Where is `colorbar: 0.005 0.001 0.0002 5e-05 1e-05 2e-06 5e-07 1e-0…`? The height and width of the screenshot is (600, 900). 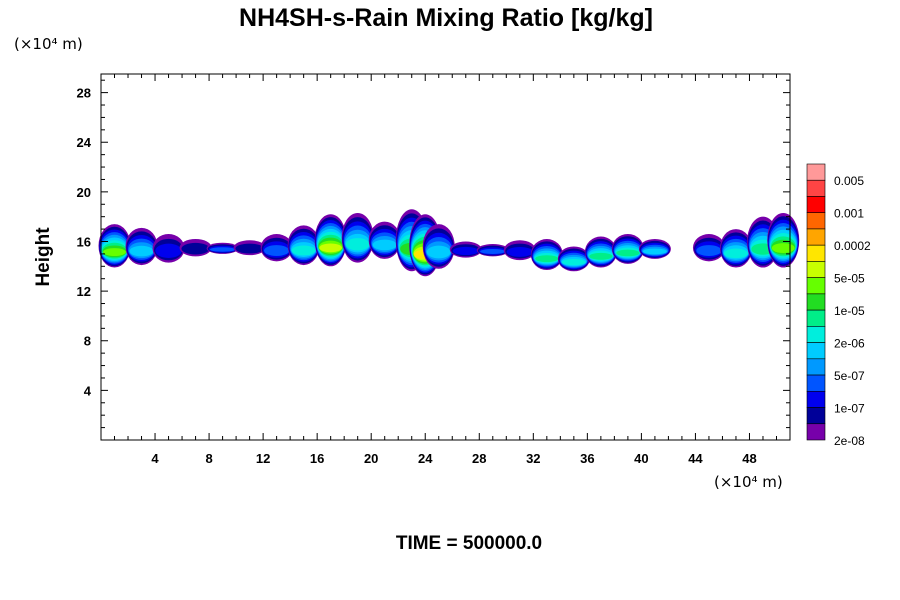
colorbar: 0.005 0.001 0.0002 5e-05 1e-05 2e-06 5e-07 1e-0… is located at coordinates (838, 305).